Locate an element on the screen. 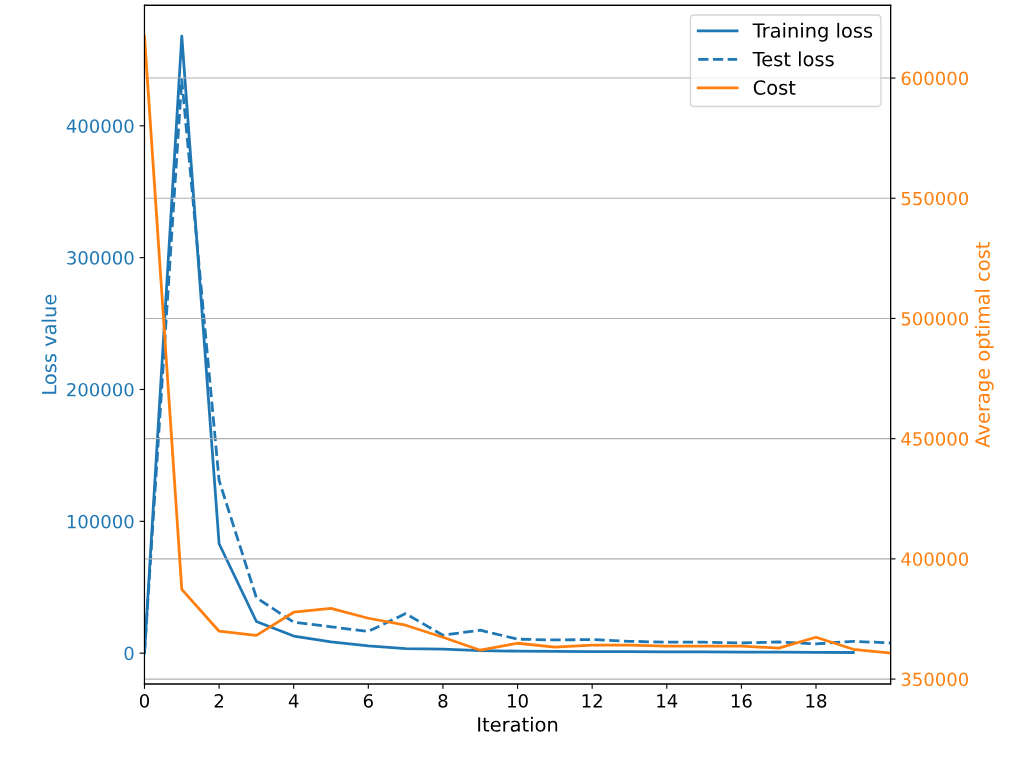 The height and width of the screenshot is (760, 1032). y-tick-label: 300000 is located at coordinates (100, 258).